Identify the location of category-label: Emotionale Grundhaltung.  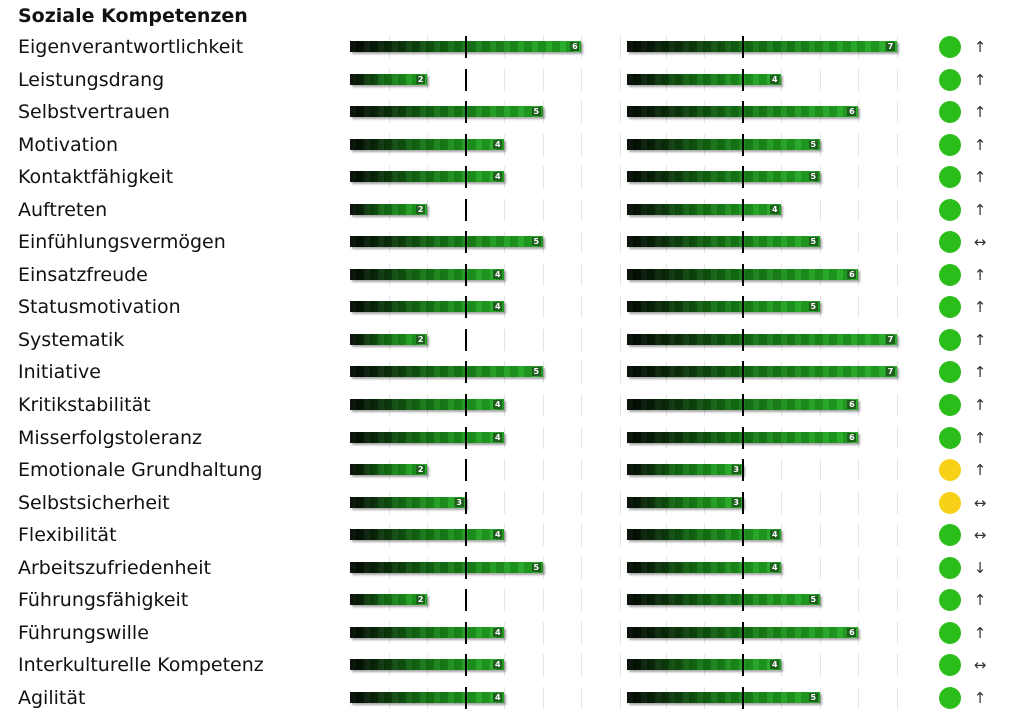
(140, 470).